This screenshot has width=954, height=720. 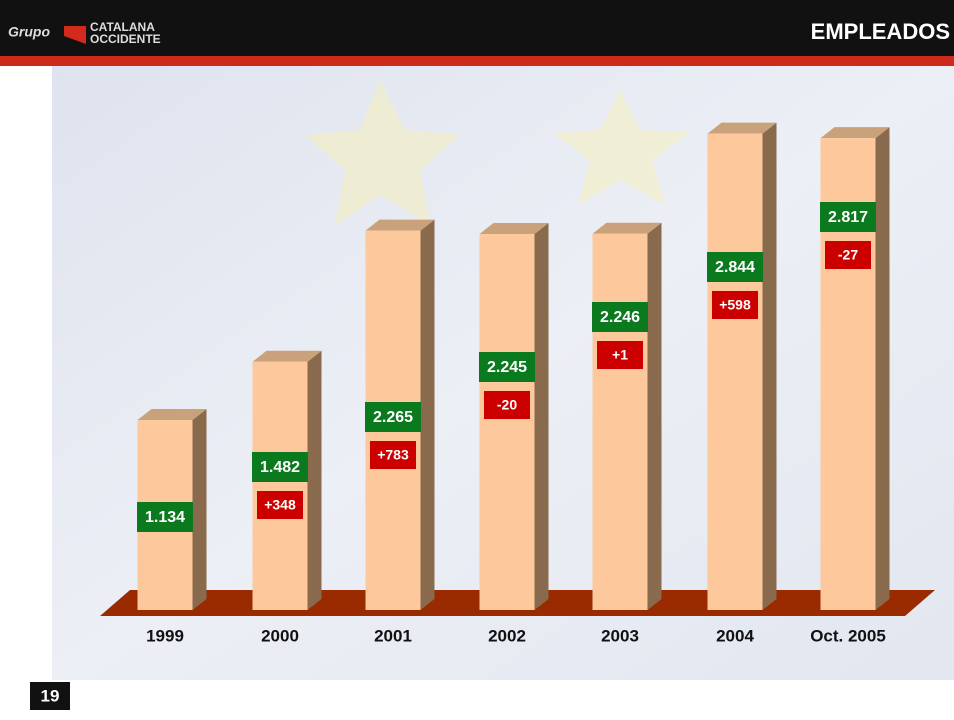 I want to click on value-label: 1.482, so click(x=280, y=467).